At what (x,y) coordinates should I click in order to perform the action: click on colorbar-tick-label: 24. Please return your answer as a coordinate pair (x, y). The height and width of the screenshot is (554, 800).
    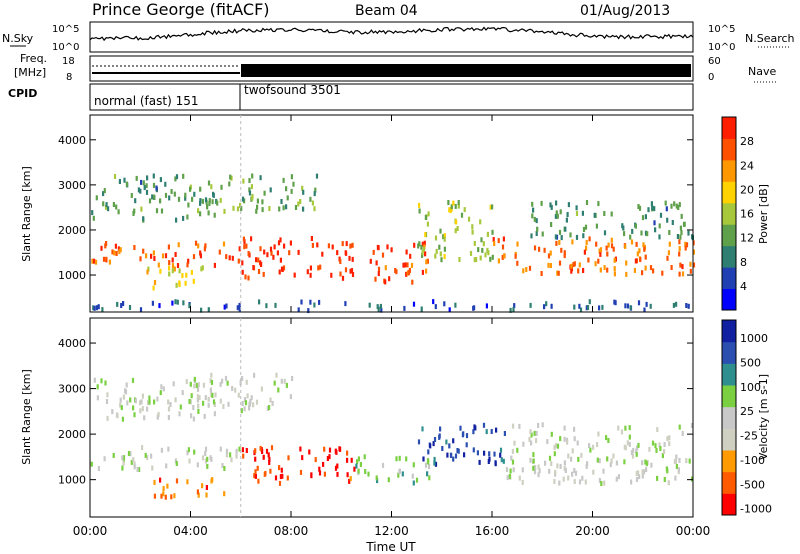
    Looking at the image, I should click on (747, 165).